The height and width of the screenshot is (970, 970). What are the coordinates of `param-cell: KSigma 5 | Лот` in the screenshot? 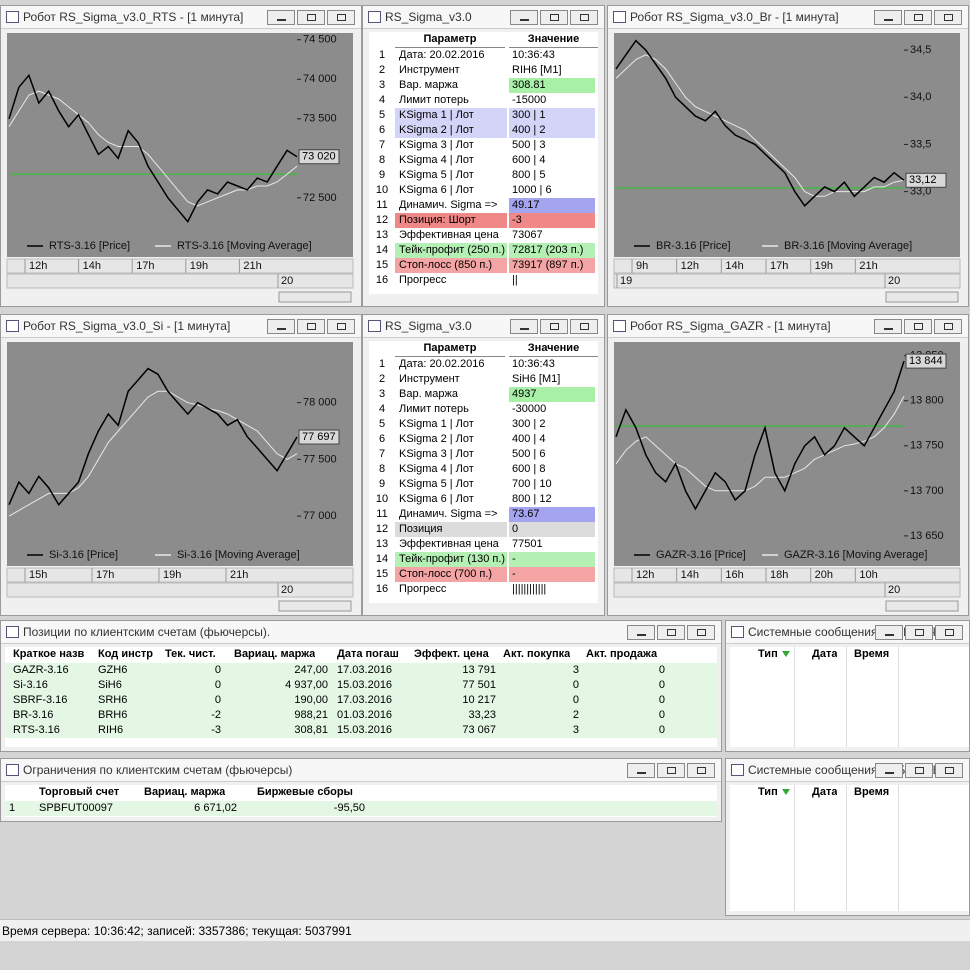 It's located at (436, 484).